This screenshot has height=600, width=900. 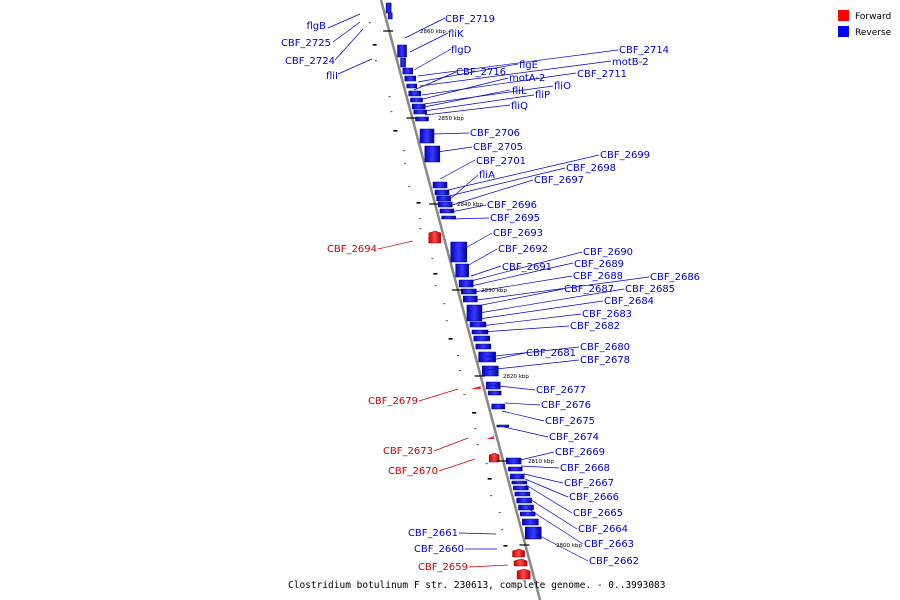 What do you see at coordinates (608, 252) in the screenshot?
I see `gene-label-CBF_2690: CBF_2690` at bounding box center [608, 252].